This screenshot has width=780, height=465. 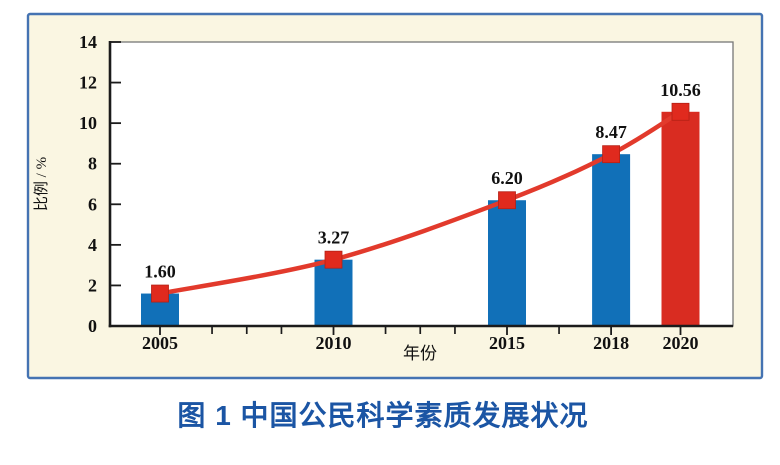 I want to click on y-tick-label: 12, so click(x=88, y=83).